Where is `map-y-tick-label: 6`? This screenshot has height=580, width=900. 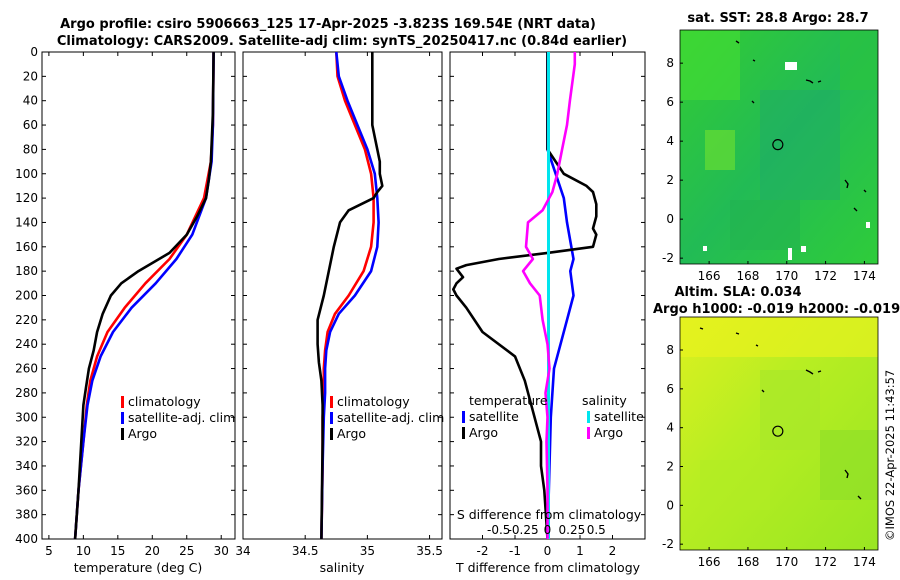
map-y-tick-label: 6 is located at coordinates (670, 389).